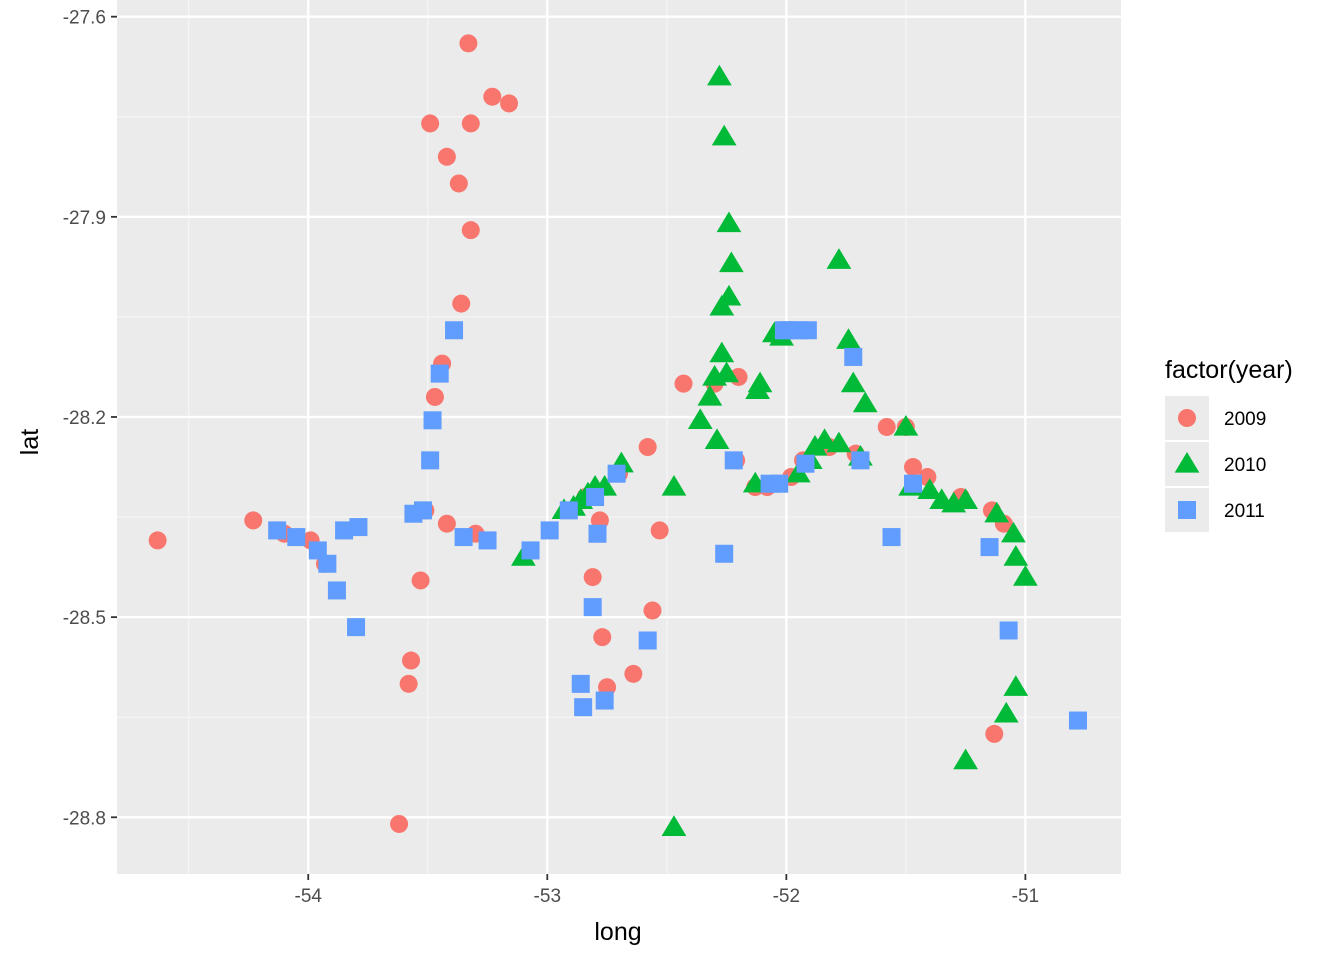 The image size is (1344, 960). I want to click on legend: factor(year) 2009 2010 2011, so click(1229, 444).